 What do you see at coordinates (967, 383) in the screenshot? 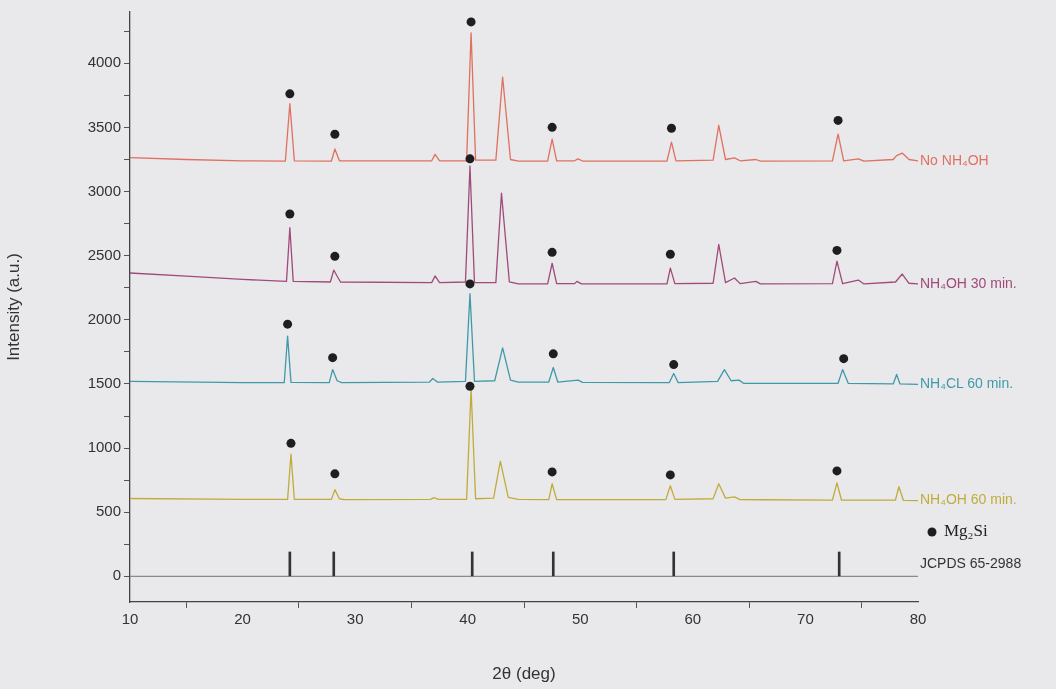
I see `series-label: NH₄CL 60 min.` at bounding box center [967, 383].